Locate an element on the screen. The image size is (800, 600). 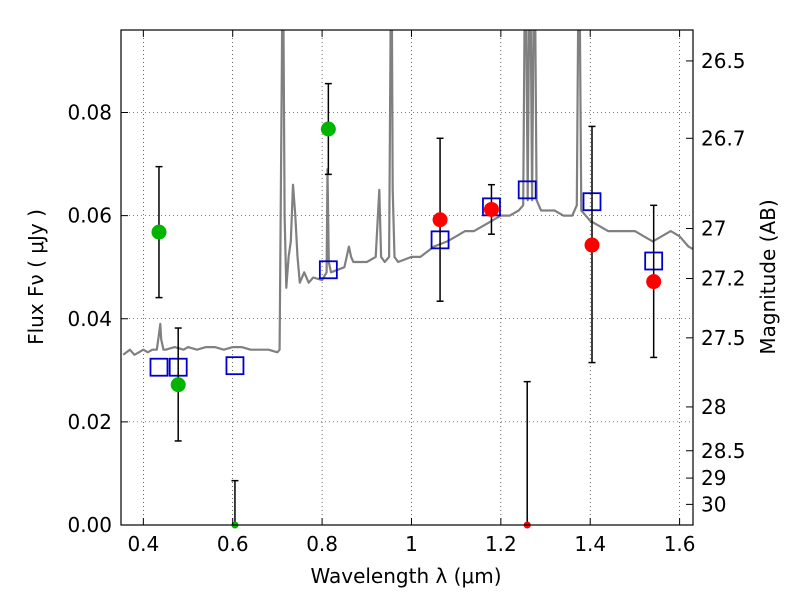
y-tick-label: 0.04 is located at coordinates (89, 319).